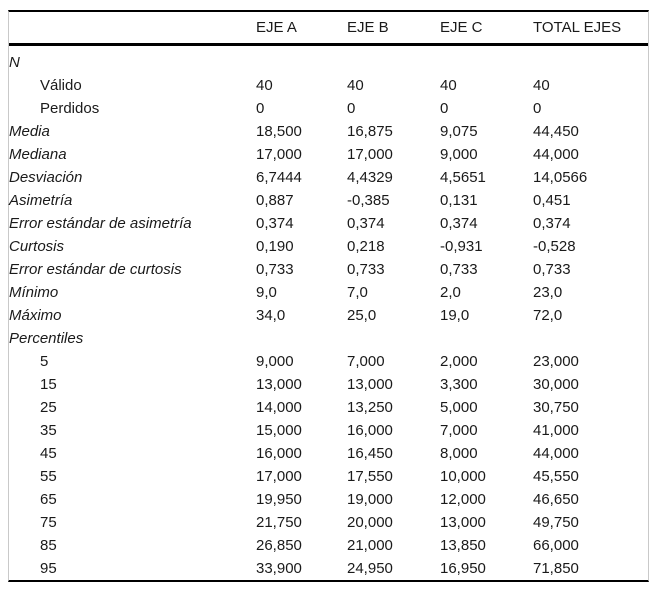 This screenshot has width=658, height=591. I want to click on cell-value: 14,000, so click(279, 407).